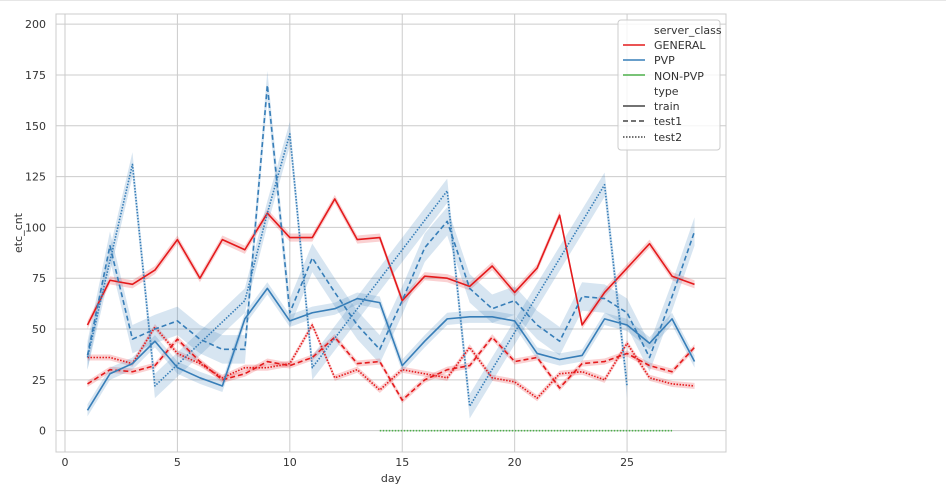 Image resolution: width=946 pixels, height=492 pixels. Describe the element at coordinates (680, 45) in the screenshot. I see `legend-label-general: GENERAL` at that location.